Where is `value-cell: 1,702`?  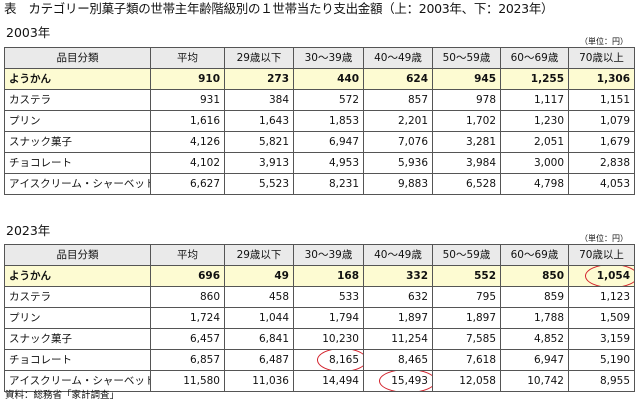 value-cell: 1,702 is located at coordinates (466, 121).